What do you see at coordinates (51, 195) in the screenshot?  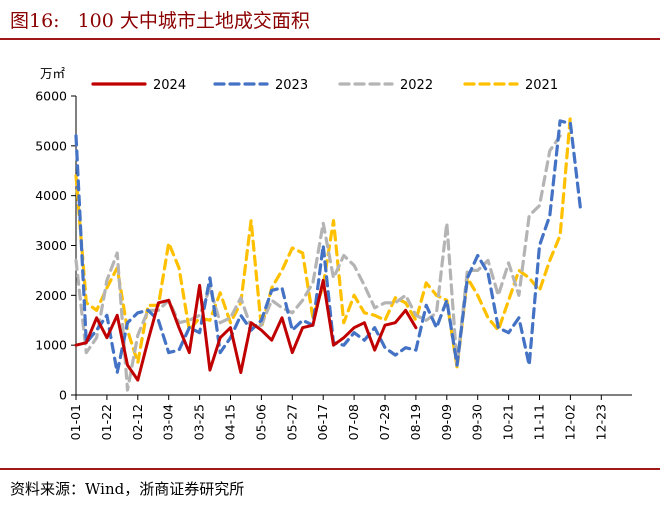 I see `y-tick-label: 4000` at bounding box center [51, 195].